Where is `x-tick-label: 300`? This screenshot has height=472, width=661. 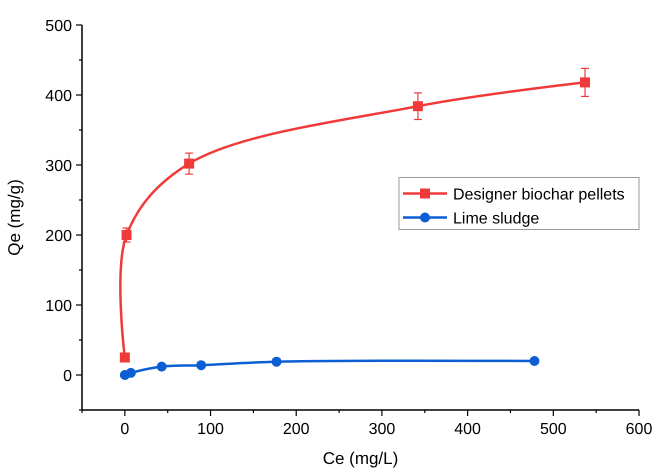 x-tick-label: 300 is located at coordinates (382, 429).